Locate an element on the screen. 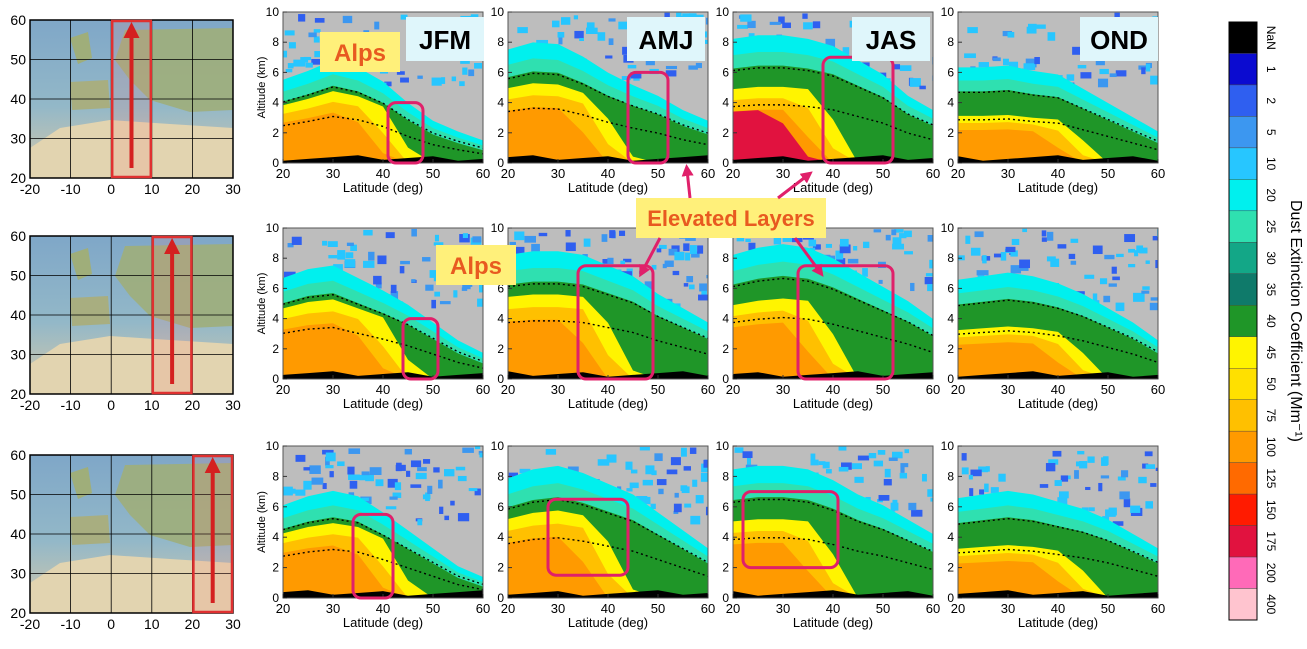 The image size is (1307, 649). elevated-layer-box is located at coordinates (588, 537).